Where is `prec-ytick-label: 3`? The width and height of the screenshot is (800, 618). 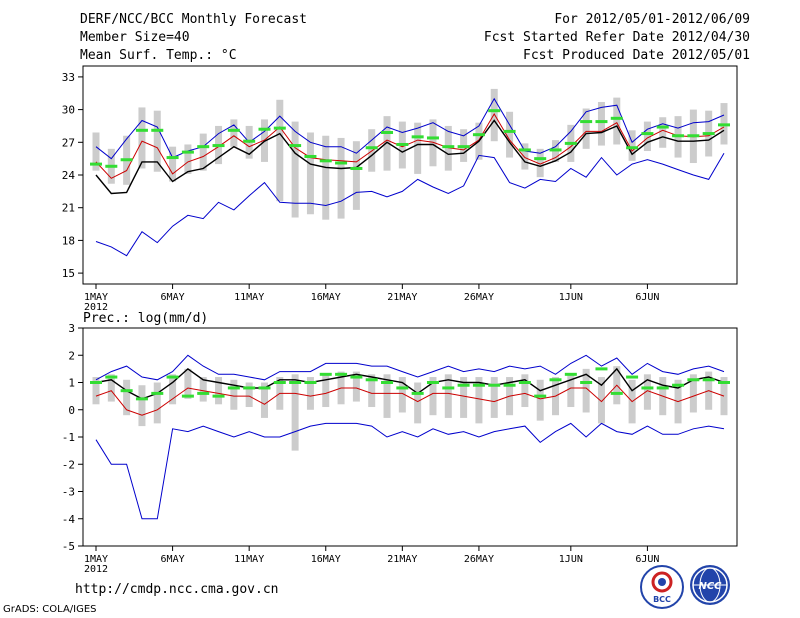 prec-ytick-label: 3 is located at coordinates (71, 328).